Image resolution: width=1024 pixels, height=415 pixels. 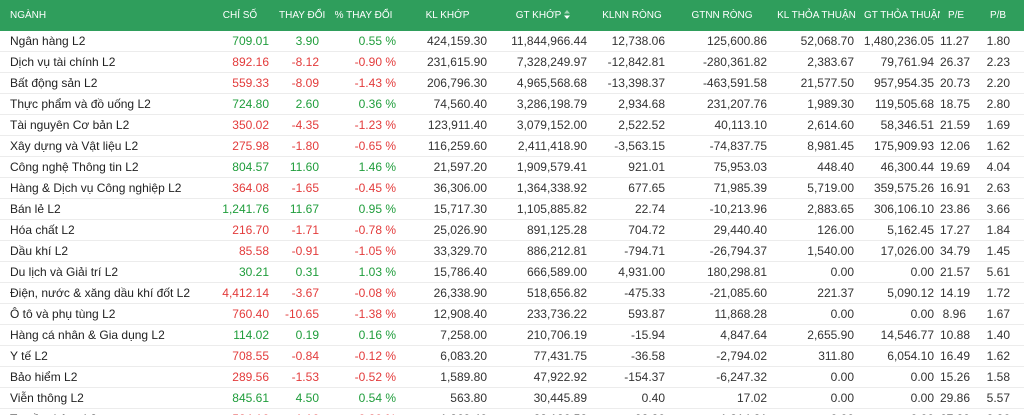 I want to click on cell: 71,985.39, so click(x=722, y=188).